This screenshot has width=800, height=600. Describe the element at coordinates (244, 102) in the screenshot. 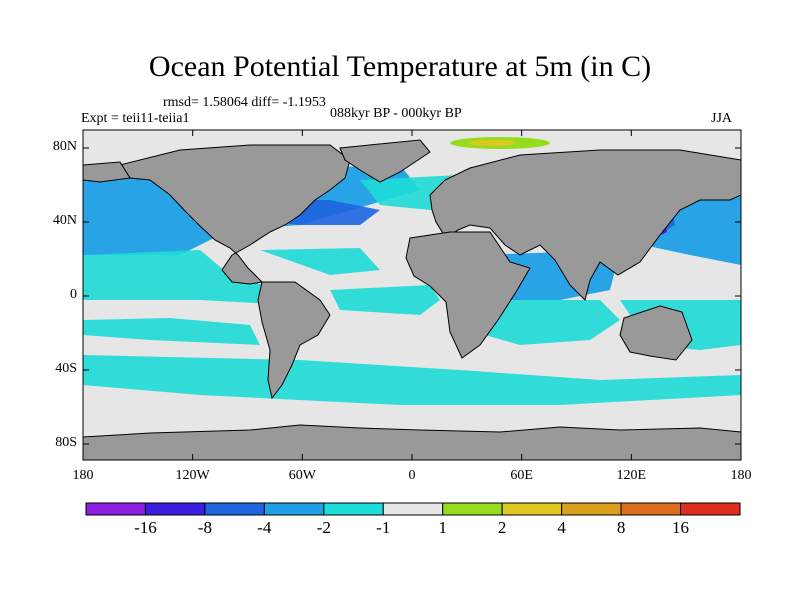

I see `stats-text: rmsd= 1.58064 diff= -1.1953` at that location.